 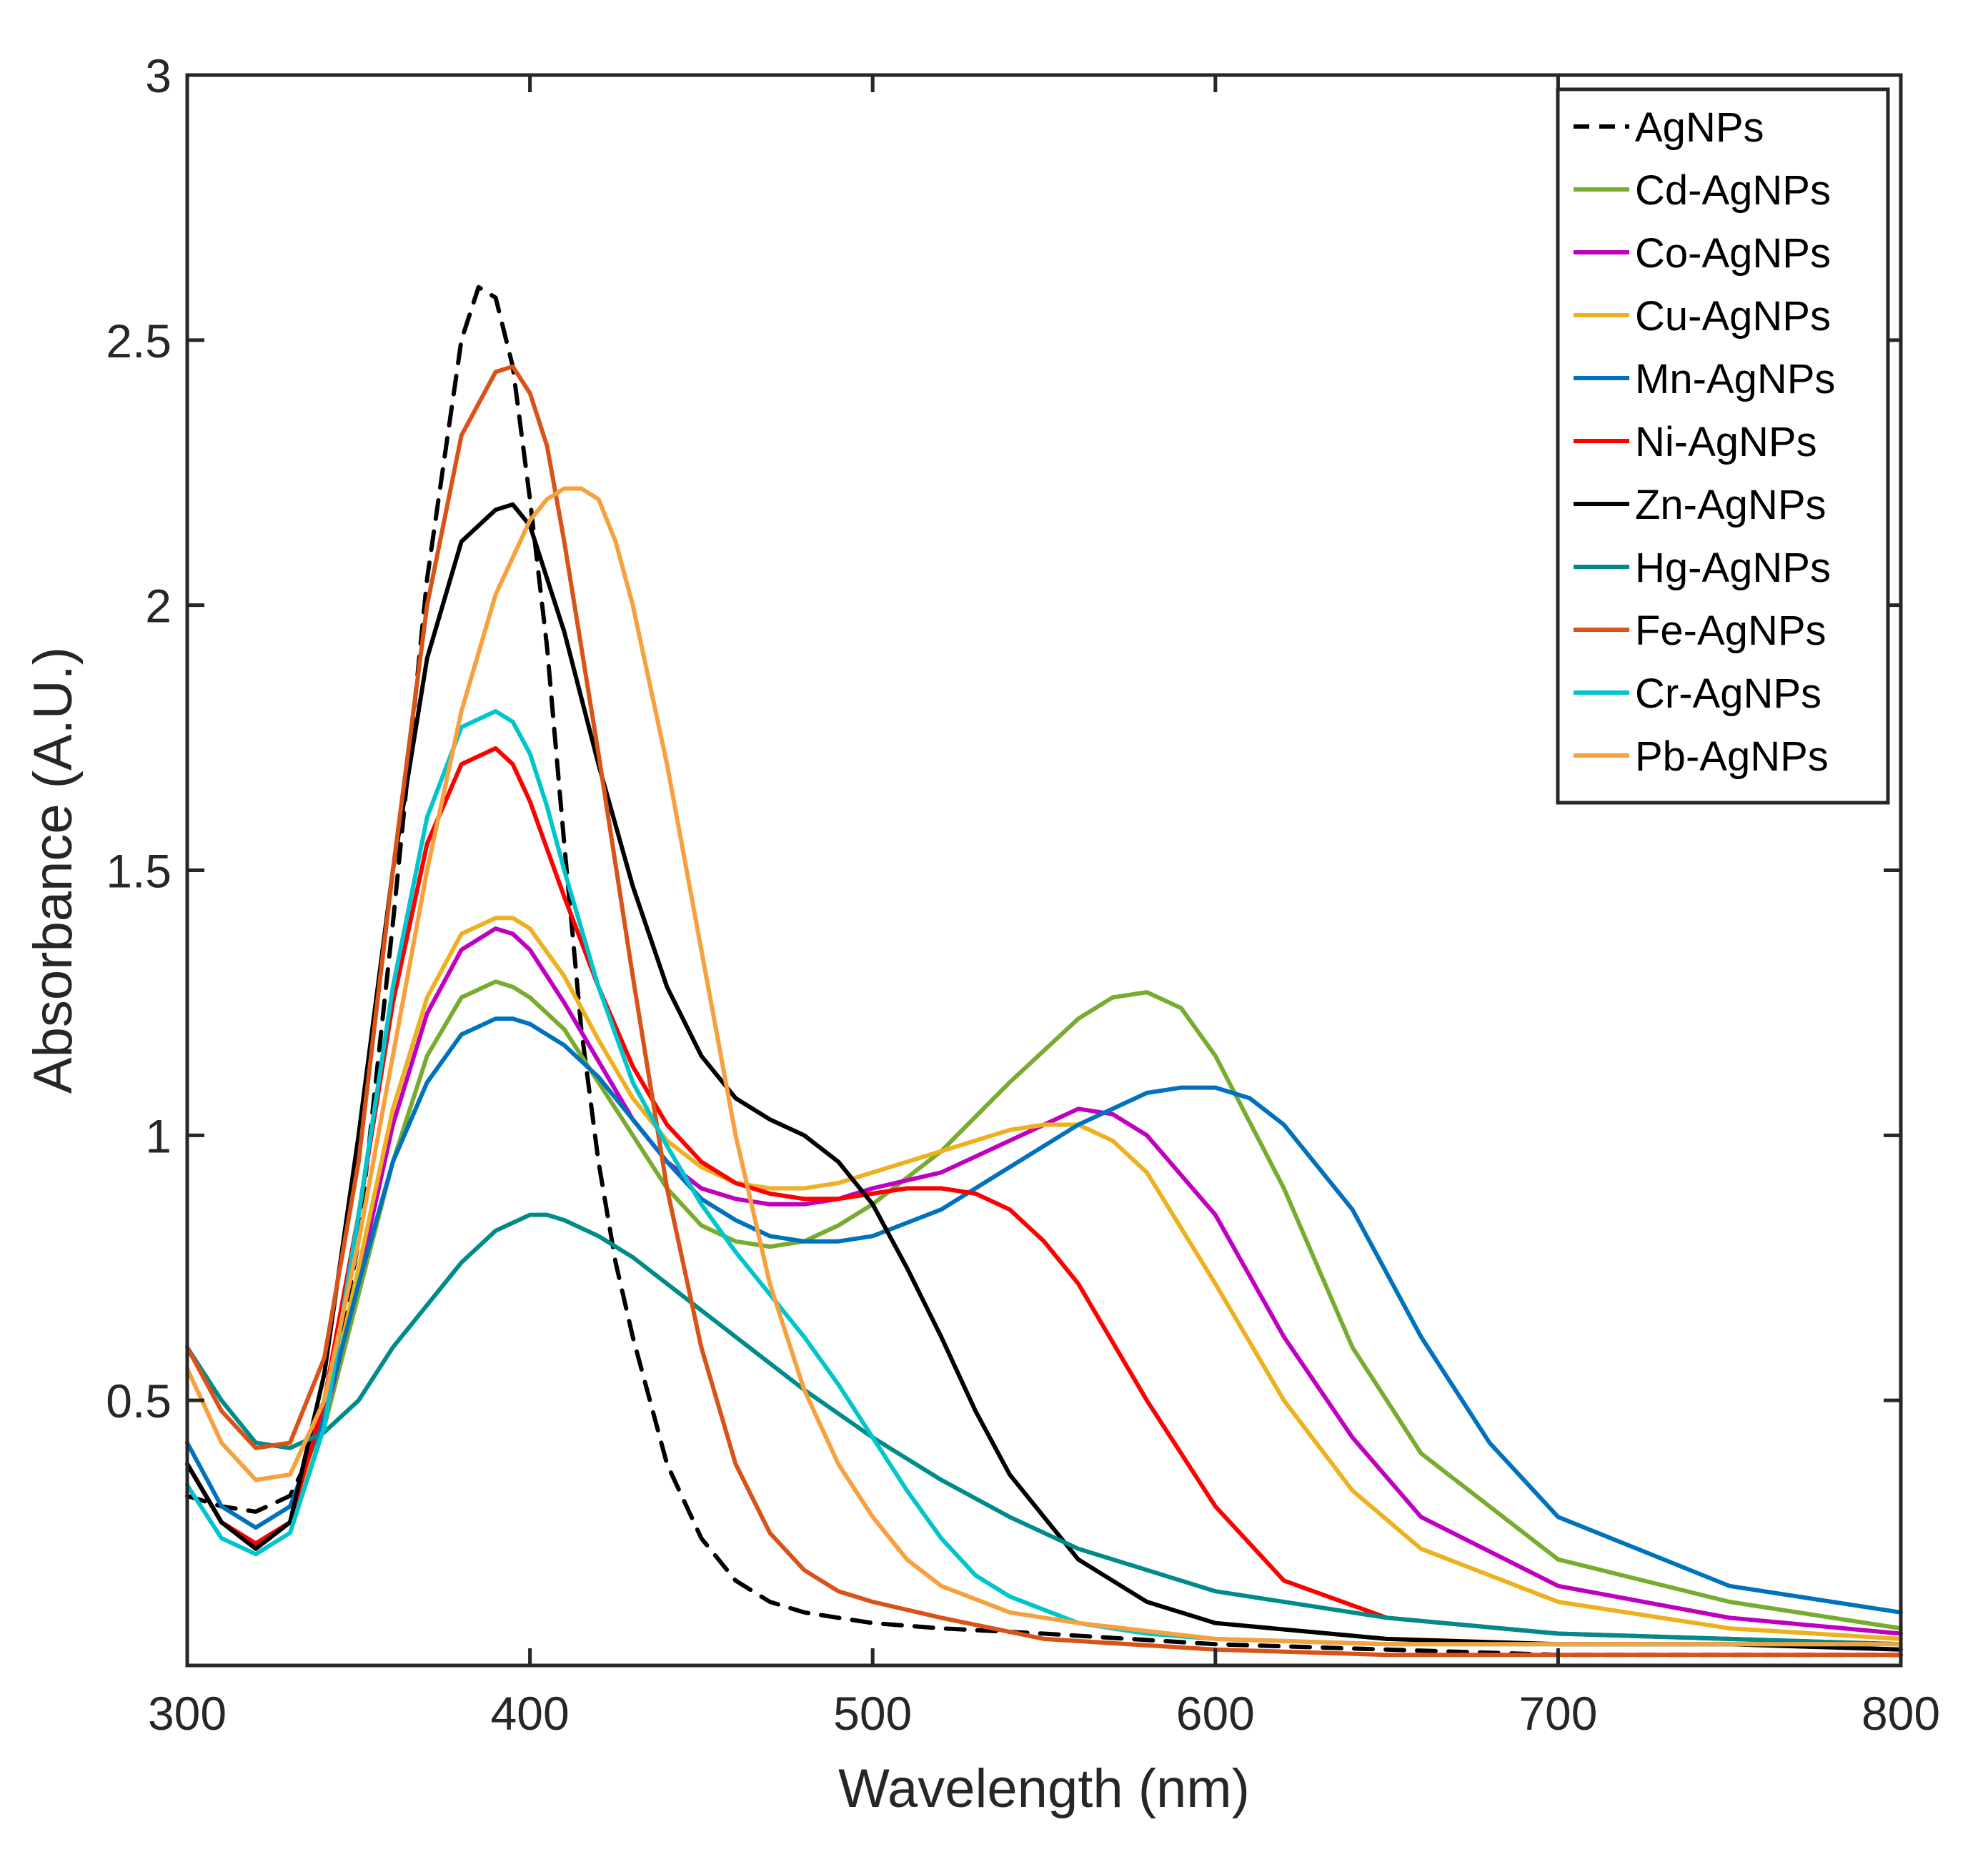 I want to click on legend-entry: AgNPs, so click(x=1699, y=128).